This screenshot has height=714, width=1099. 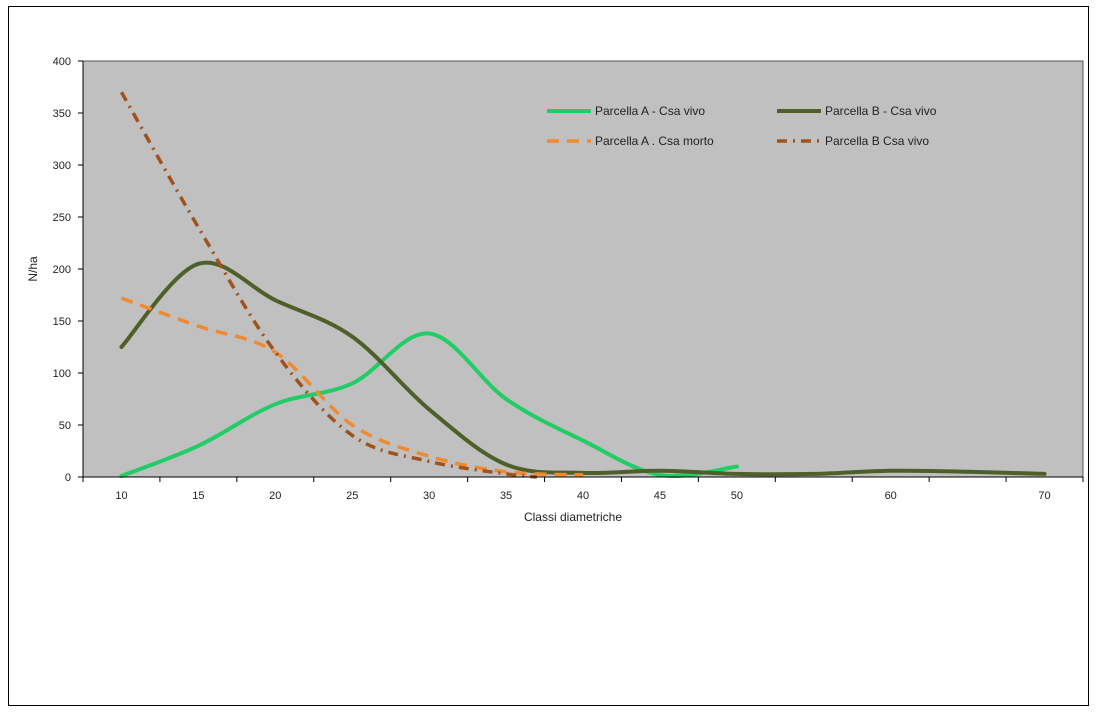 I want to click on x-tick-label: 20, so click(x=275, y=496).